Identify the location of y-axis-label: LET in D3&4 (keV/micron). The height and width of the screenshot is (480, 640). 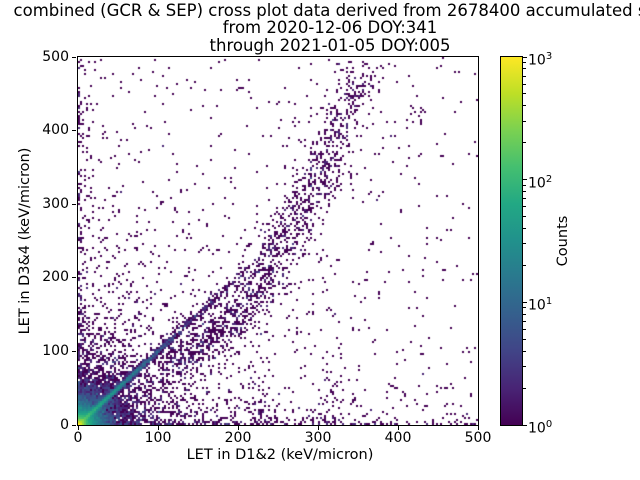
(25, 241).